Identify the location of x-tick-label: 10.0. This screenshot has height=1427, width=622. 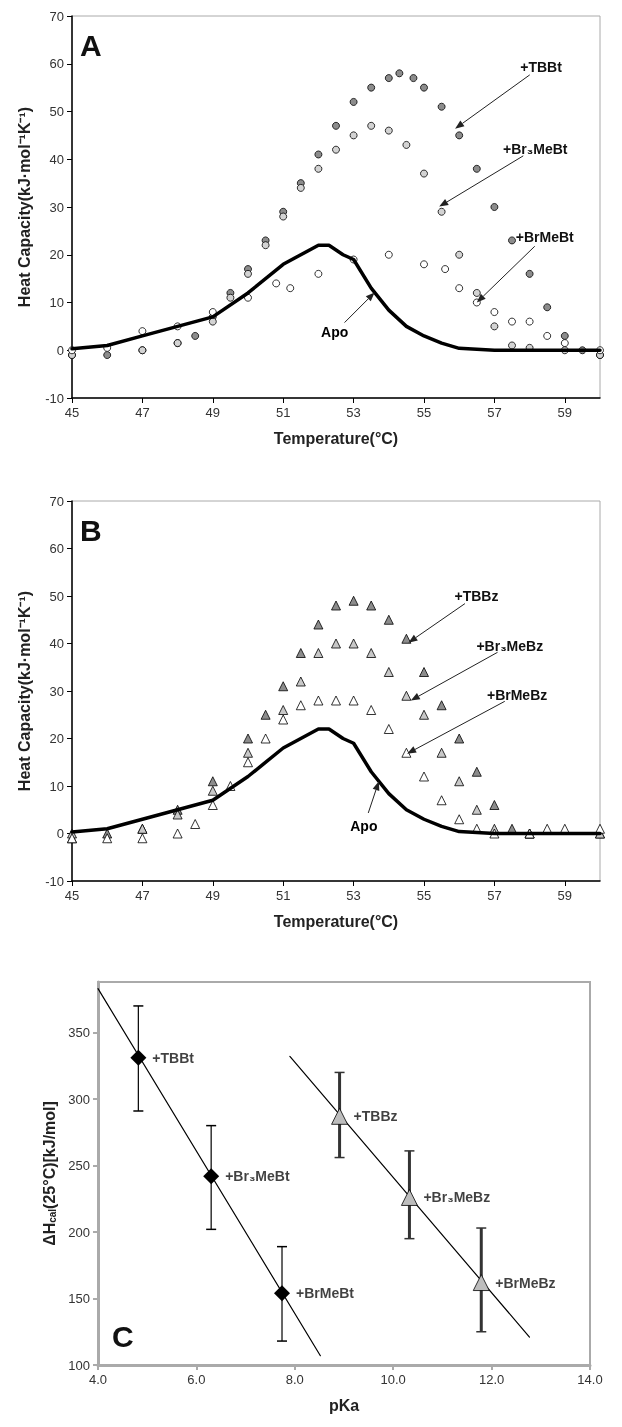
(393, 1379).